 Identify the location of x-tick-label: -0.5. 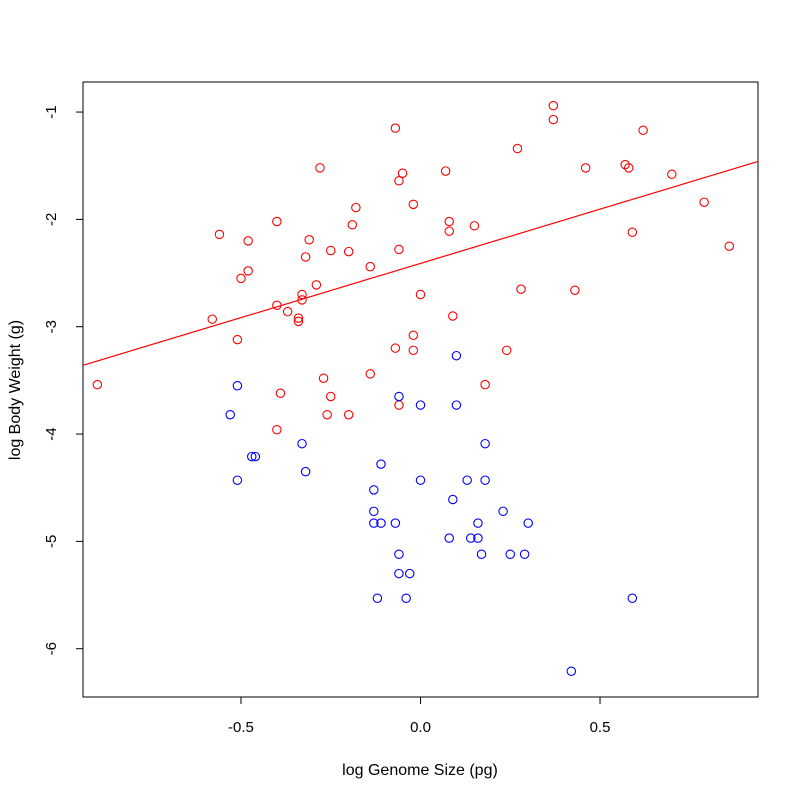
(241, 727).